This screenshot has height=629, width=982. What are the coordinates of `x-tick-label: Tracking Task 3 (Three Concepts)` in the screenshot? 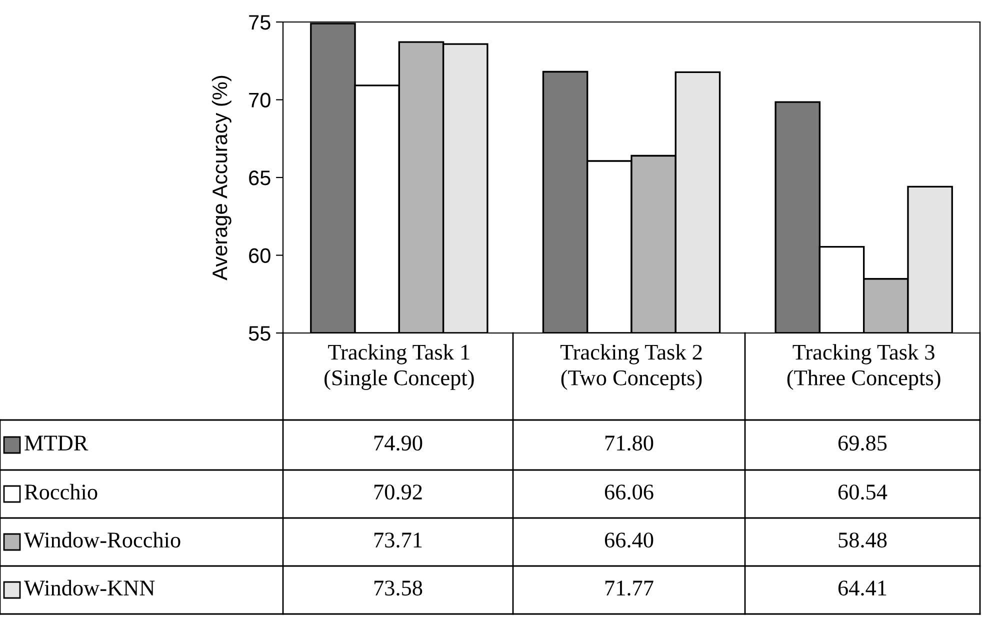 It's located at (863, 367).